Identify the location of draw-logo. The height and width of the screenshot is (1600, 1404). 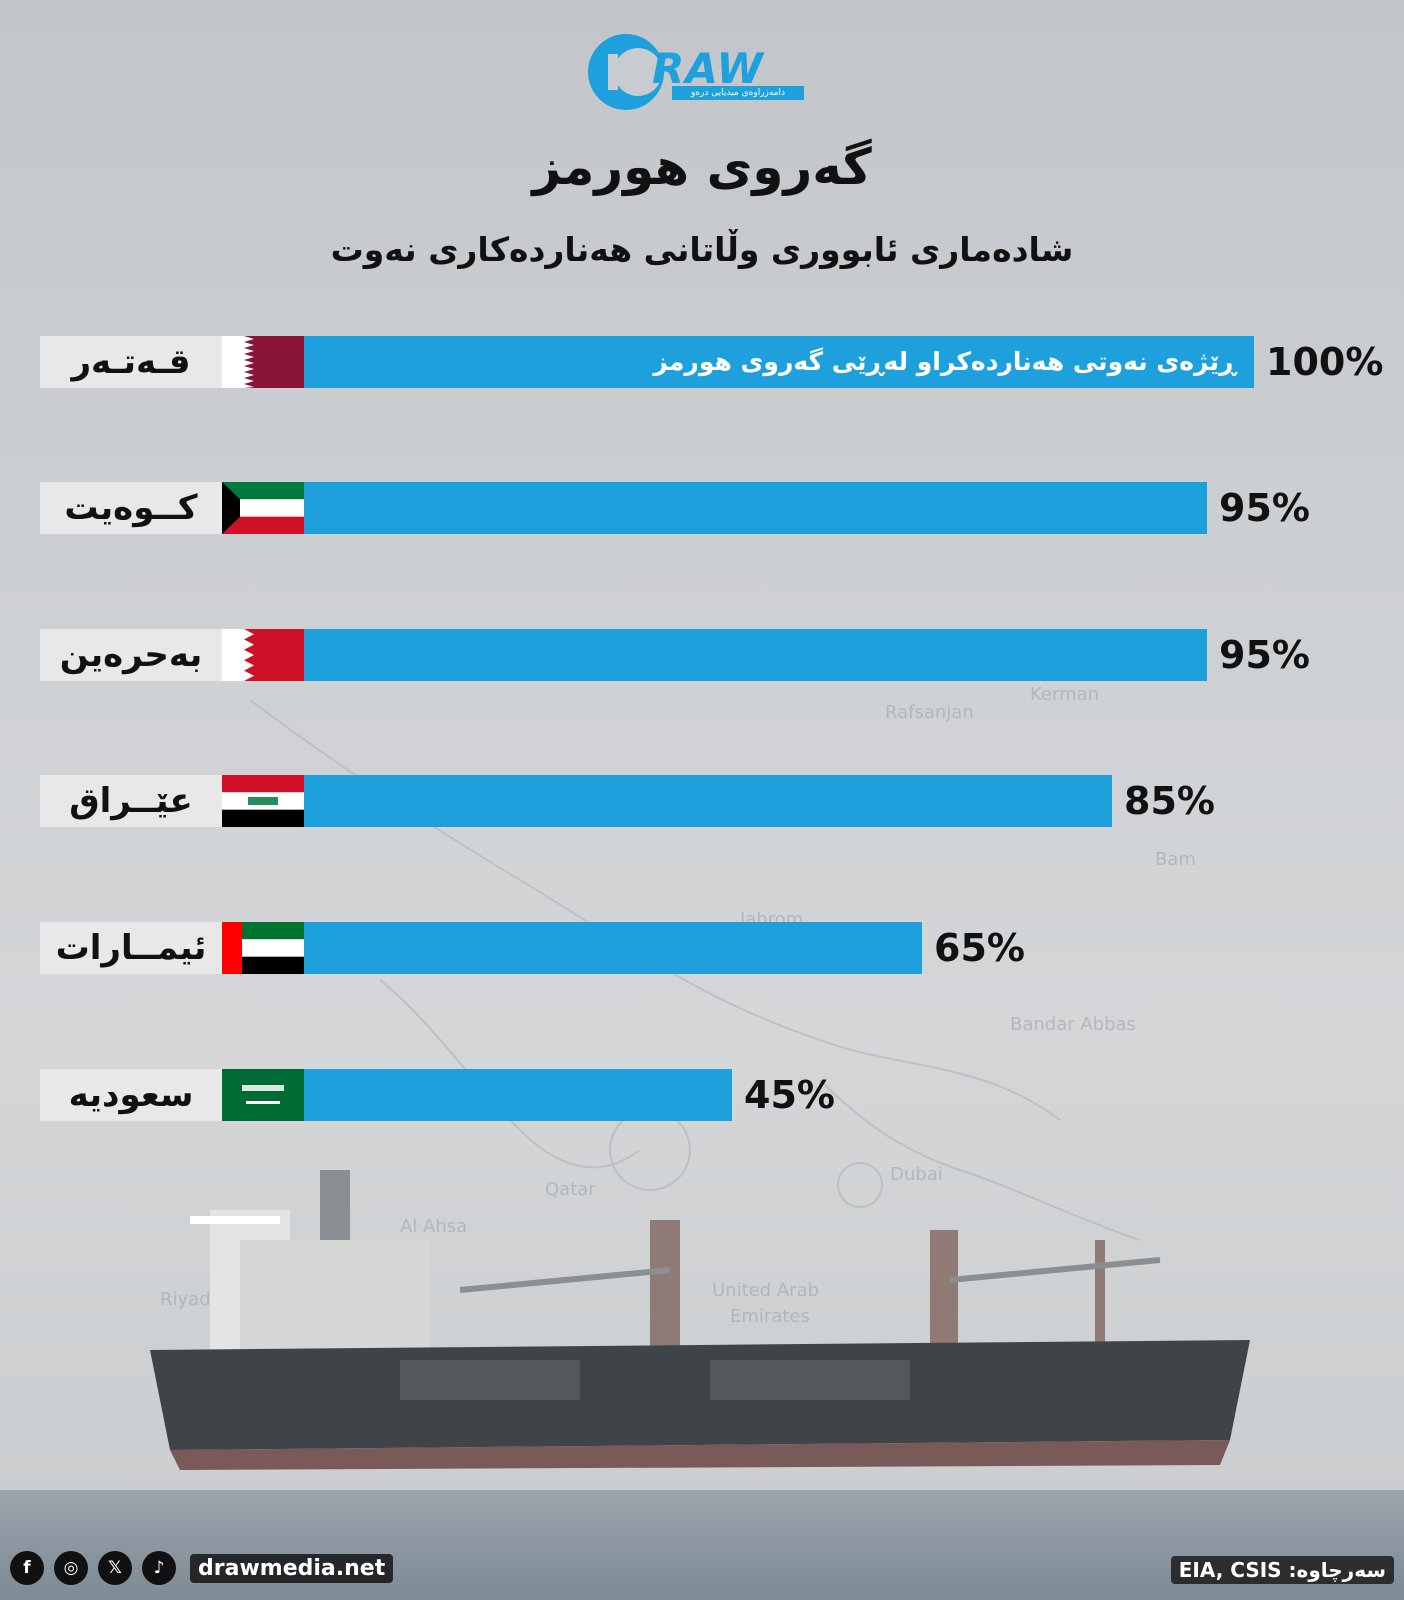
(626, 72).